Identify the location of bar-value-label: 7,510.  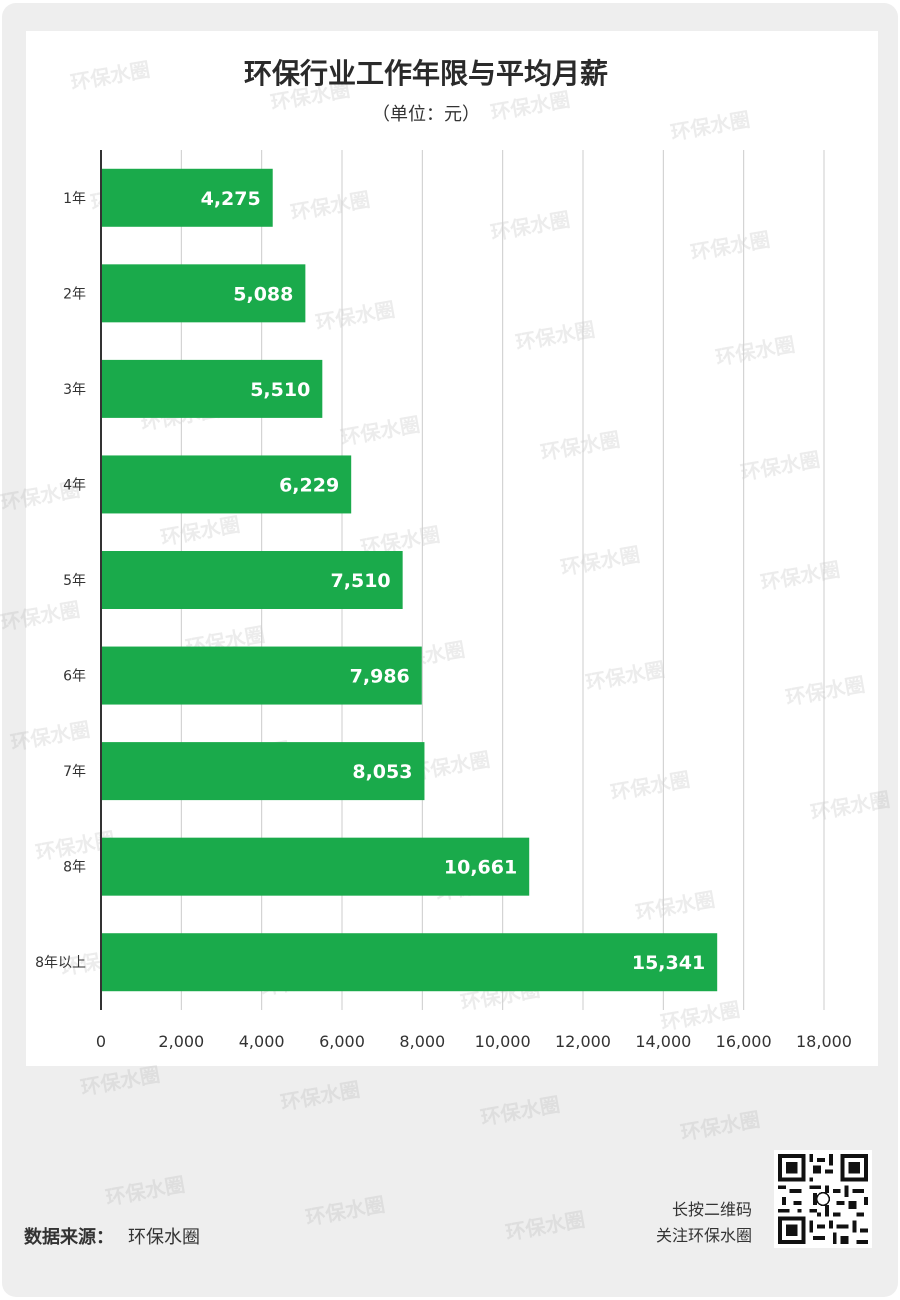
(361, 581).